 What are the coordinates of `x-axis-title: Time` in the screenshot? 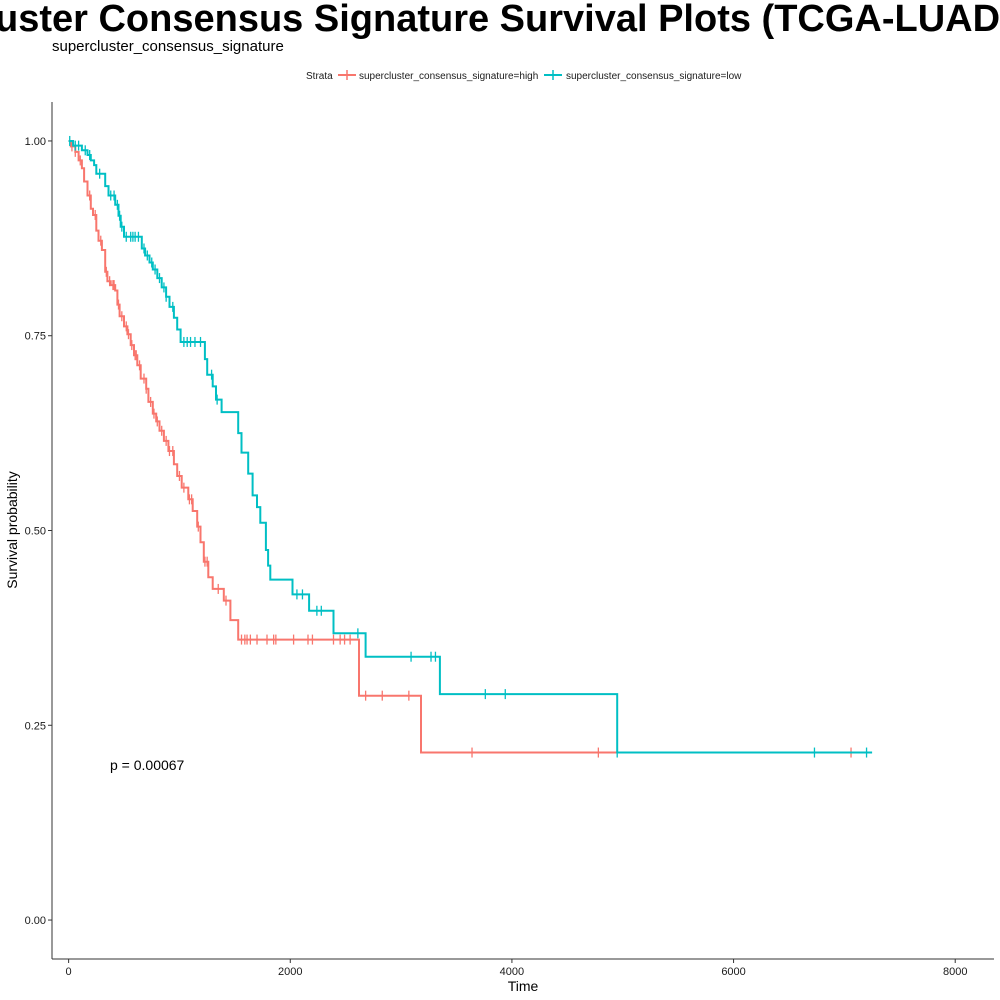 It's located at (523, 986).